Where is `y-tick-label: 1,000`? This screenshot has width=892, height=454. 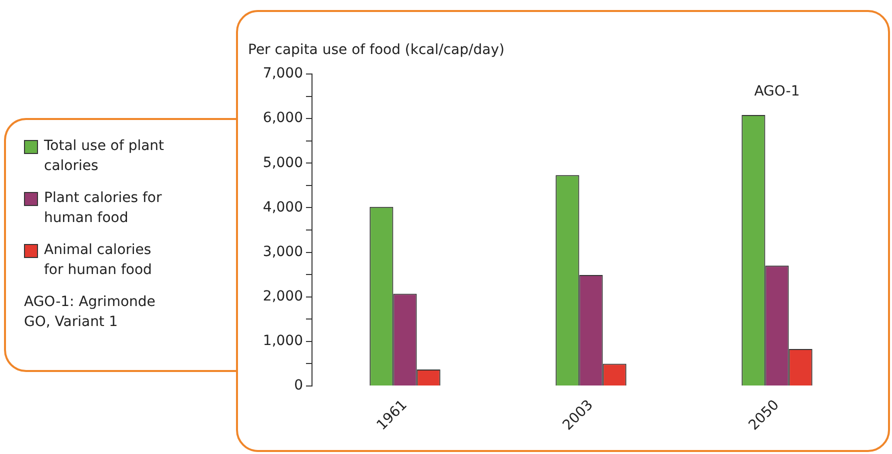 y-tick-label: 1,000 is located at coordinates (282, 341).